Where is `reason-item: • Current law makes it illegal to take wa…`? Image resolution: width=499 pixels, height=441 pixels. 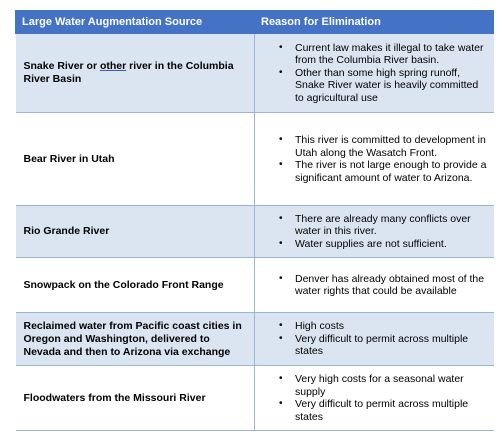
reason-item: • Current law makes it illegal to take wa… is located at coordinates (384, 54).